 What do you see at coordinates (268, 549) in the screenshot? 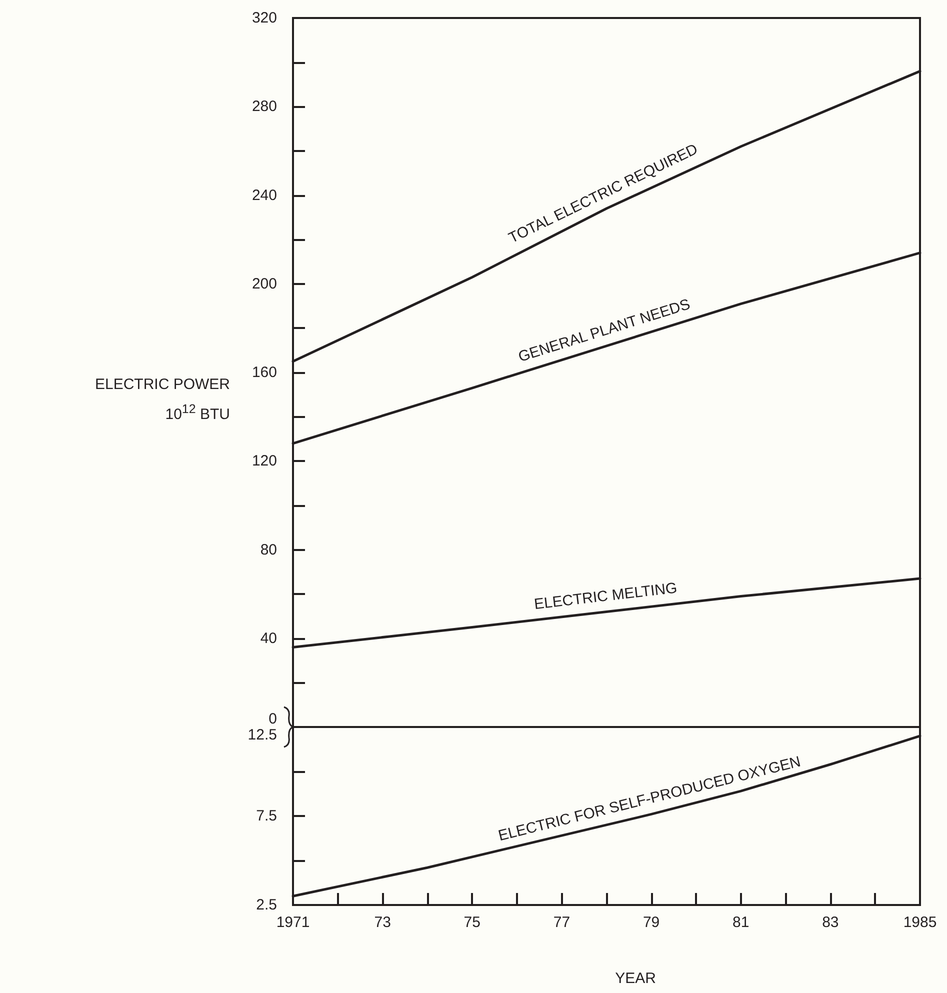
I see `y-tick-label: 80` at bounding box center [268, 549].